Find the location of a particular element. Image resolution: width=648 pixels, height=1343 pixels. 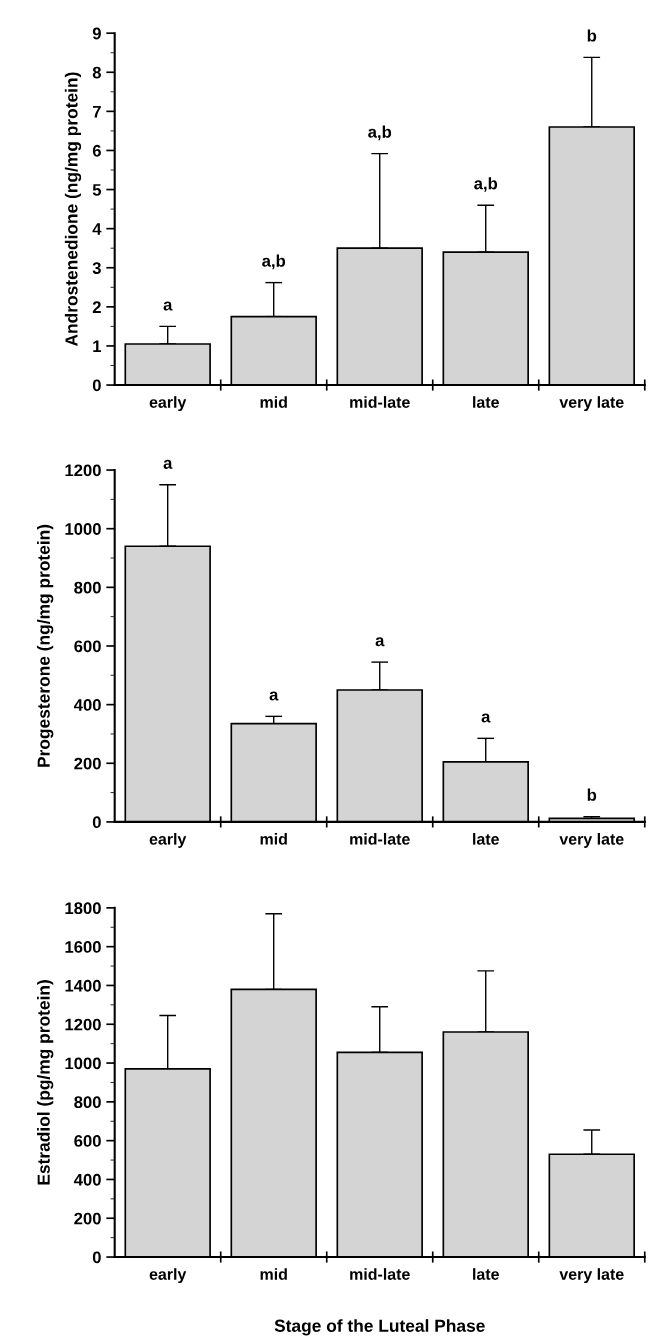

x-axis-title: Stage of the Luteal Phase is located at coordinates (379, 1327).